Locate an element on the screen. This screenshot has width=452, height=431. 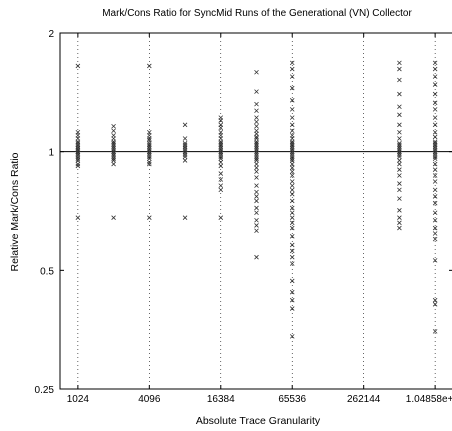
y-axis-label: Relative Mark/Cons Ratio is located at coordinates (15, 211).